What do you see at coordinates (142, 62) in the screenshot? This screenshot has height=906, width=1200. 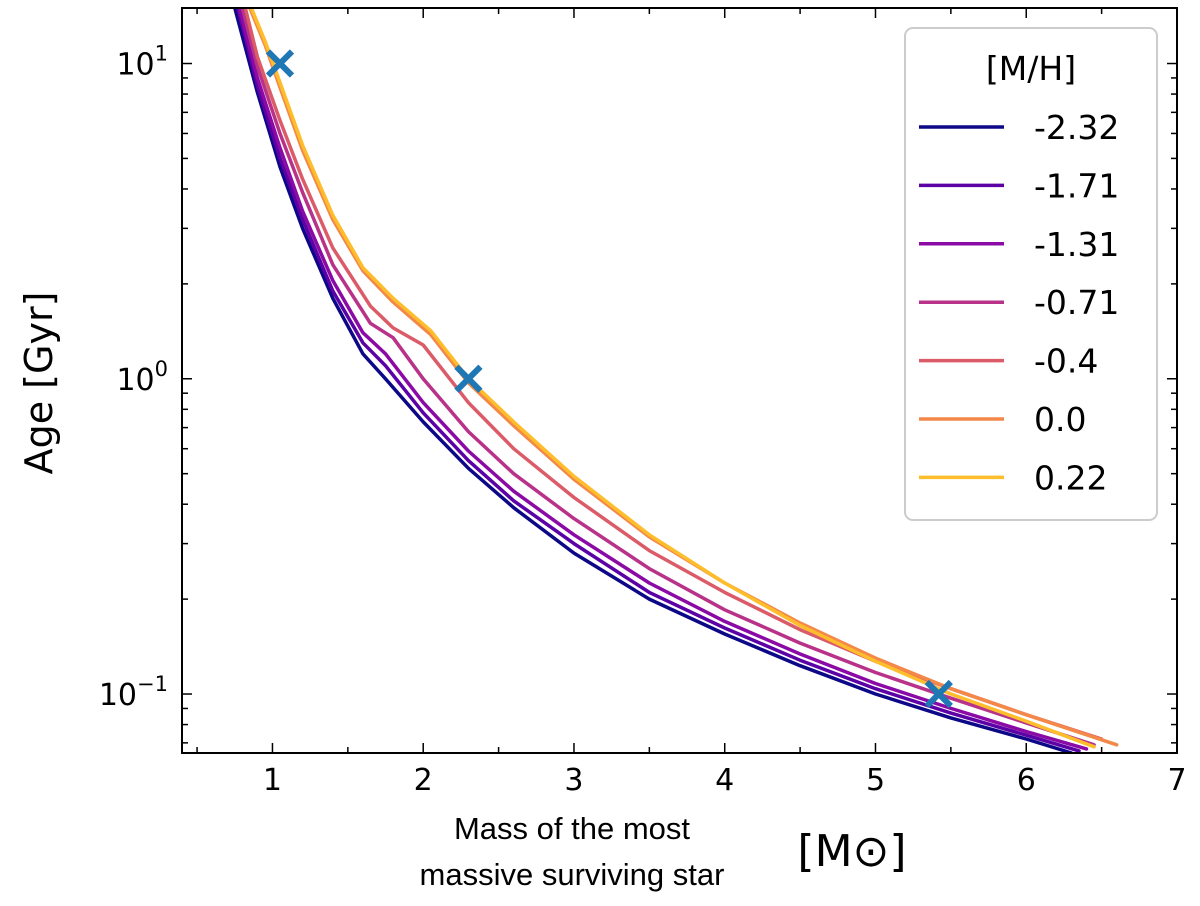 I see `y-tick-label: 10¹` at bounding box center [142, 62].